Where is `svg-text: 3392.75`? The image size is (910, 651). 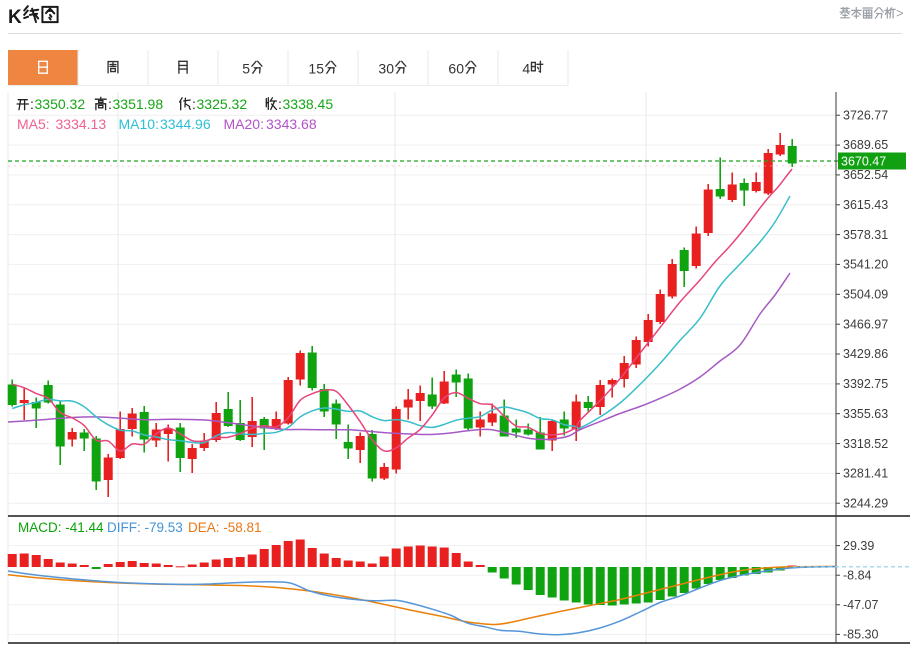
svg-text: 3392.75 is located at coordinates (865, 384).